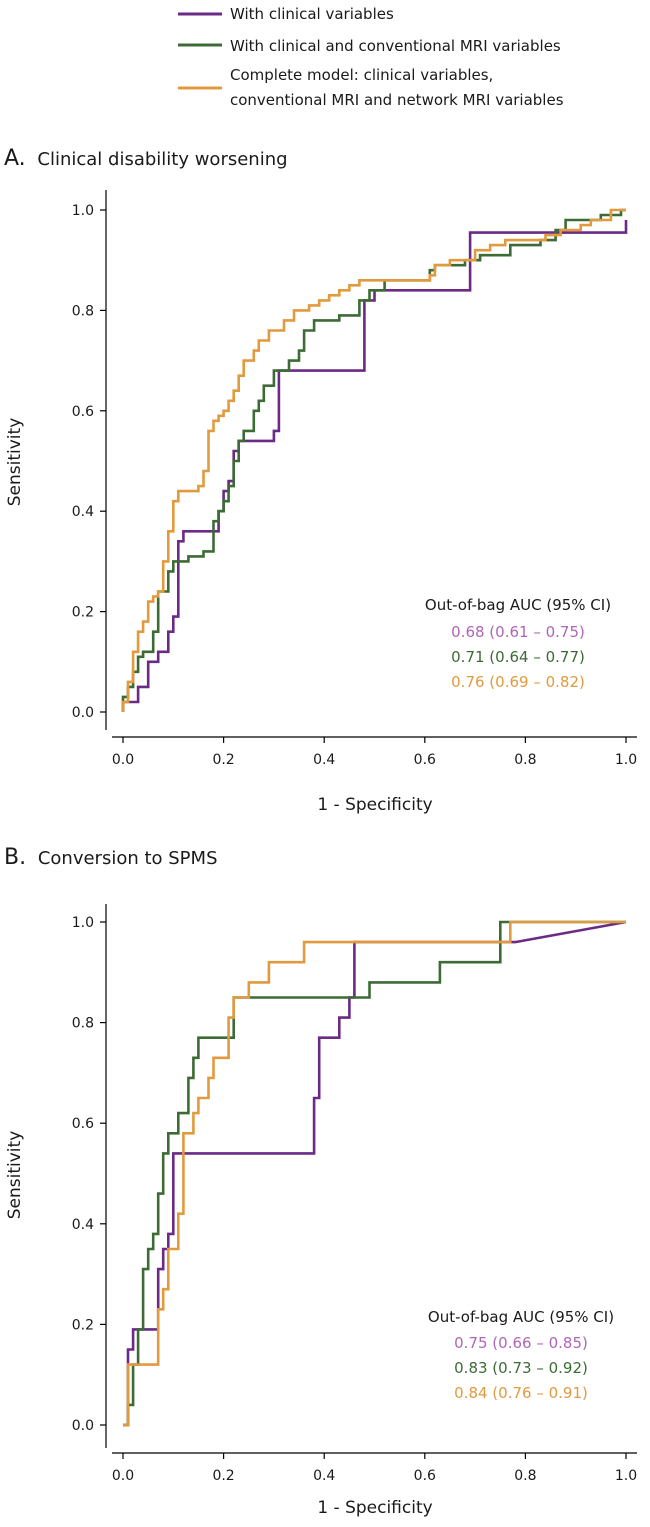 The height and width of the screenshot is (1527, 650). I want to click on panel-a-xlabel: 1 - Specificity, so click(374, 805).